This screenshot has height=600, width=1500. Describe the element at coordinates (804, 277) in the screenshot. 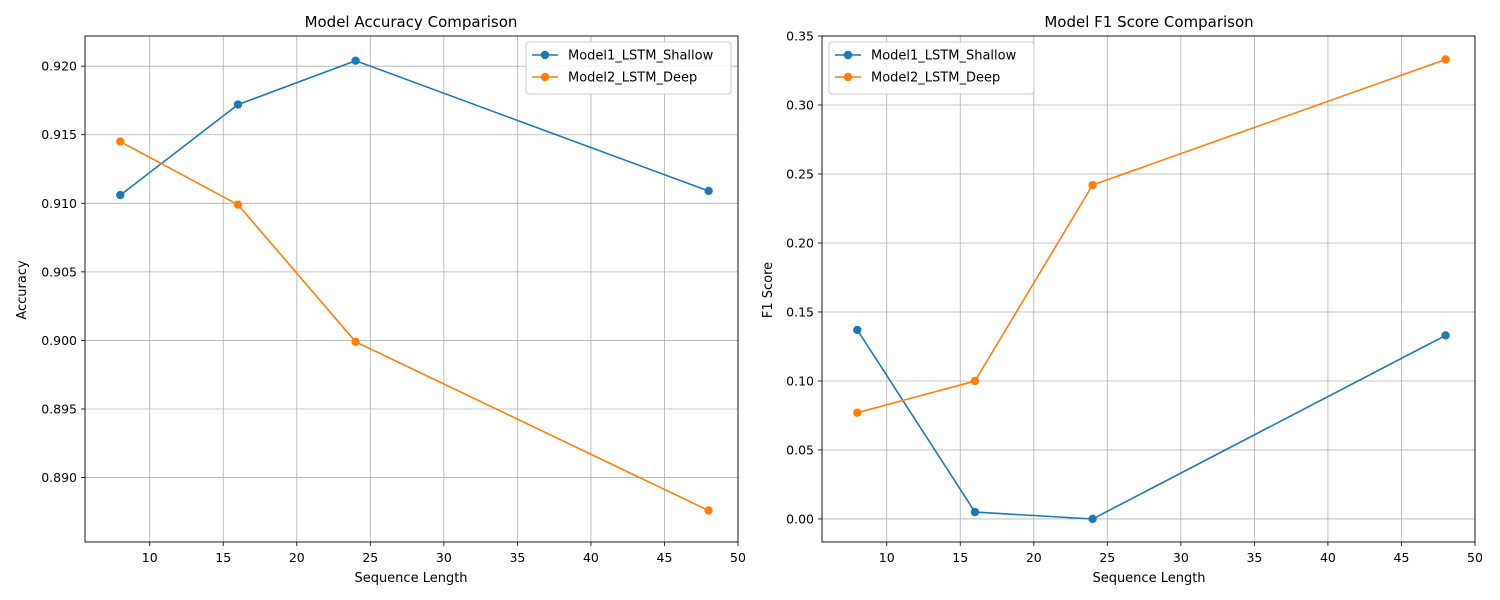

I see `y-ticks: 0.00 0.05 0.10 0.15 0.20 0.25 0.30 0.35` at that location.